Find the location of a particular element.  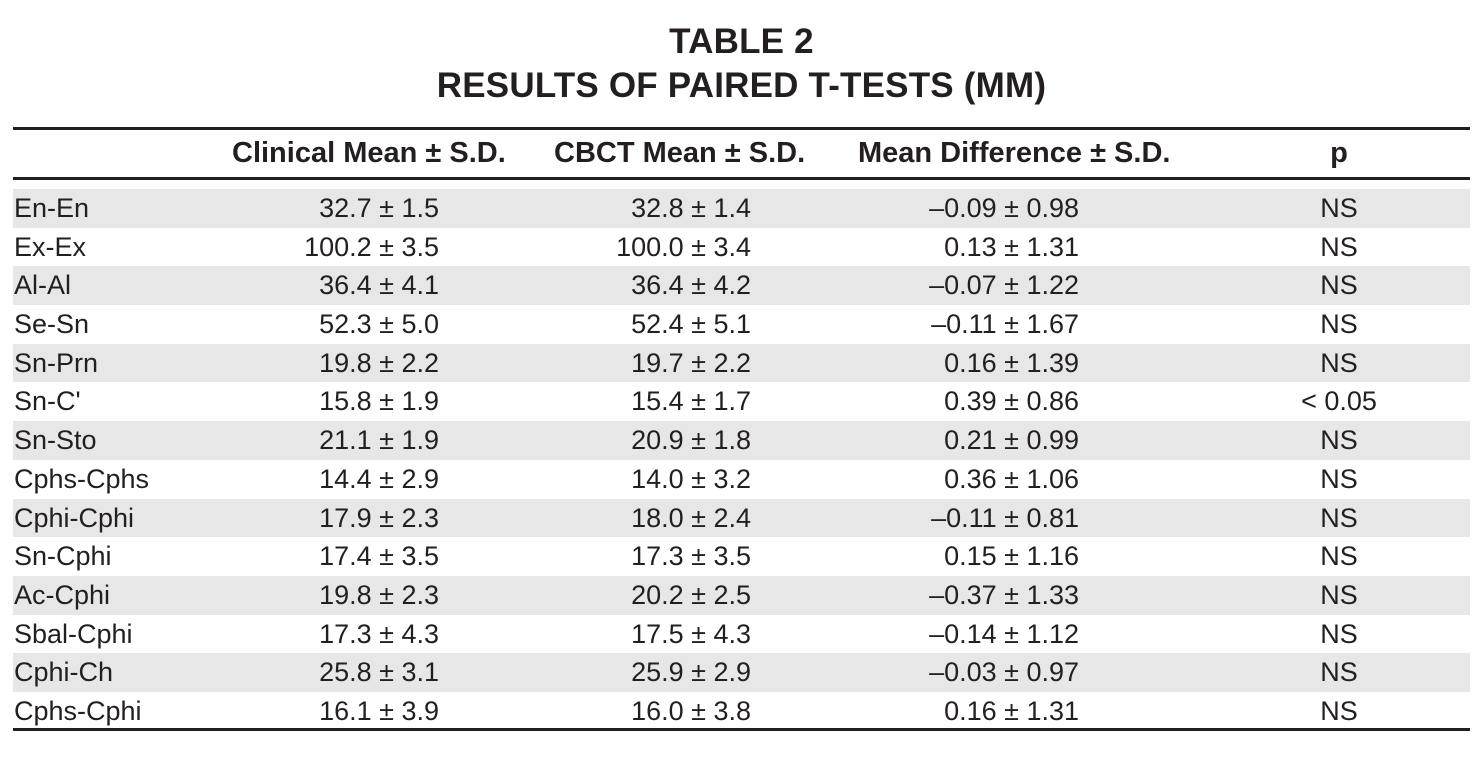

cell-measurement: Sn-Prn is located at coordinates (56, 362).